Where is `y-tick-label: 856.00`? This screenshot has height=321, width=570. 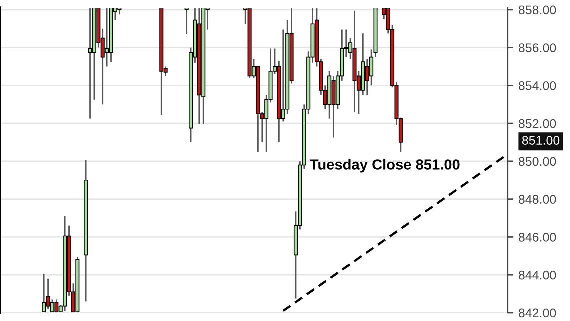 y-tick-label: 856.00 is located at coordinates (537, 48).